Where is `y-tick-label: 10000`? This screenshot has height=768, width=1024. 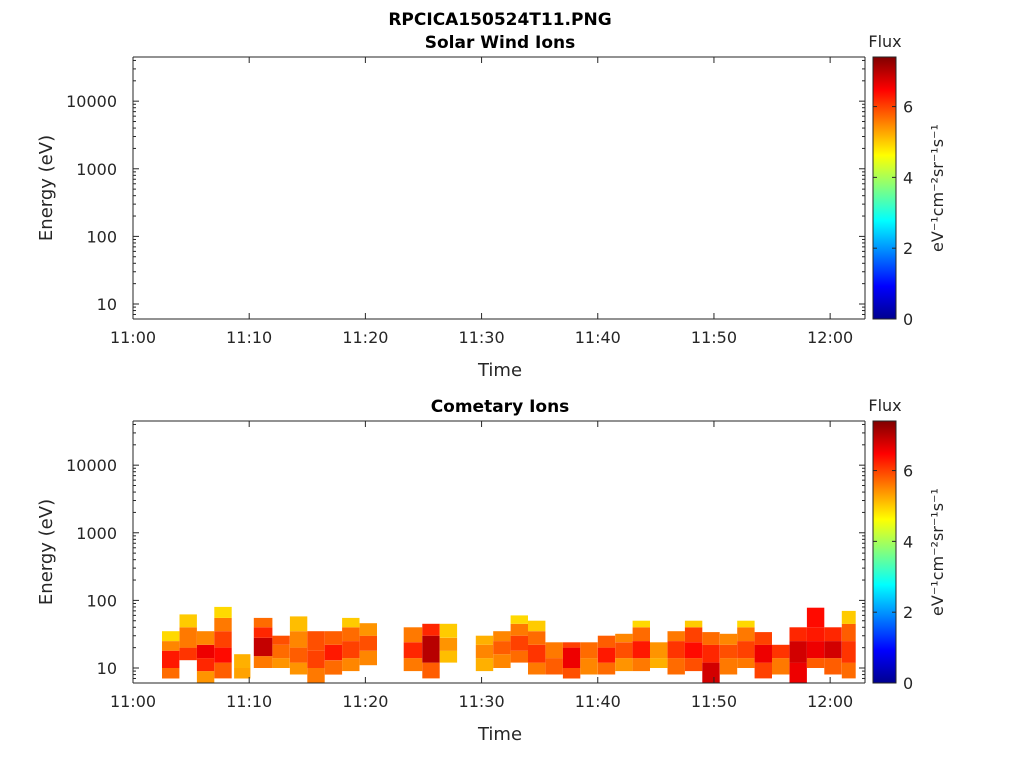
y-tick-label: 10000 is located at coordinates (91, 101).